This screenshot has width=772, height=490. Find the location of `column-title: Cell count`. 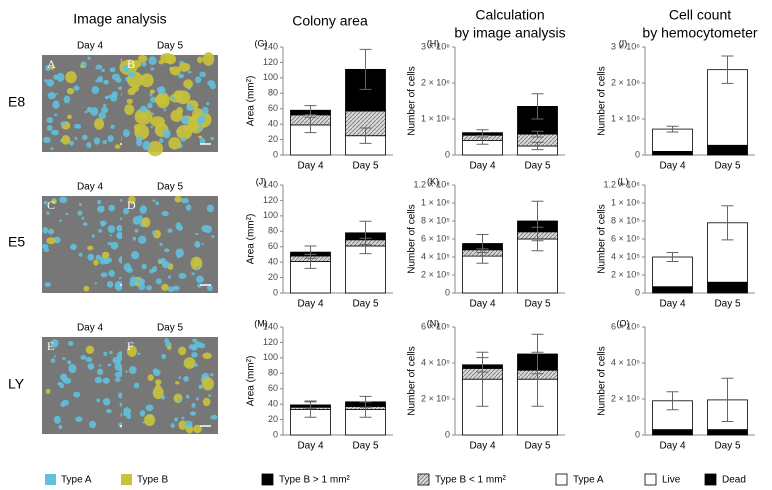

column-title: Cell count is located at coordinates (700, 15).